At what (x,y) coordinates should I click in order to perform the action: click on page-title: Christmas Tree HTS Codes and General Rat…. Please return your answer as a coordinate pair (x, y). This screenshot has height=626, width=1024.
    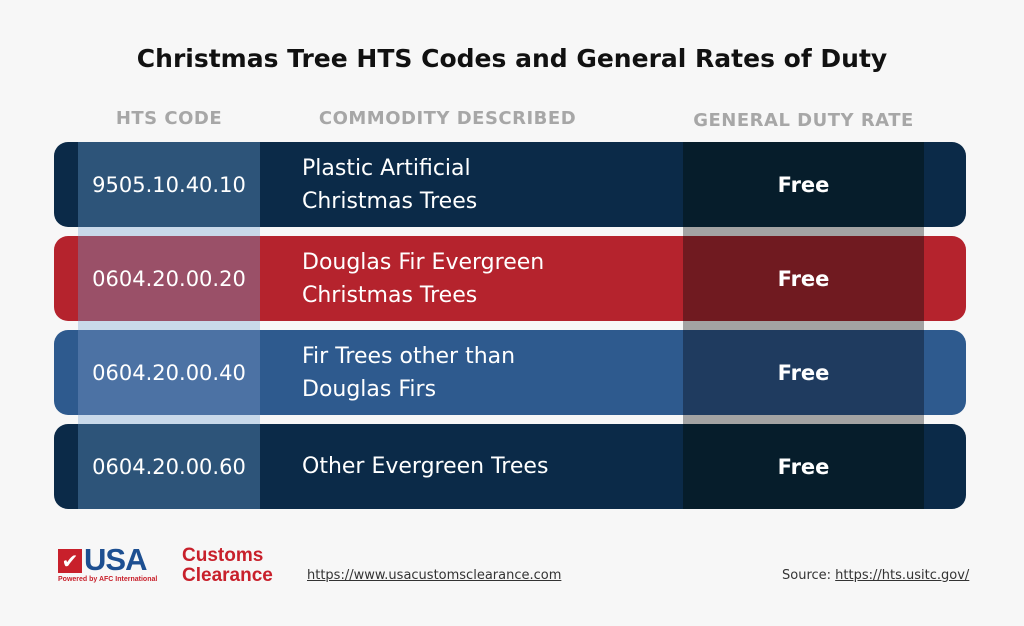
    Looking at the image, I should click on (512, 58).